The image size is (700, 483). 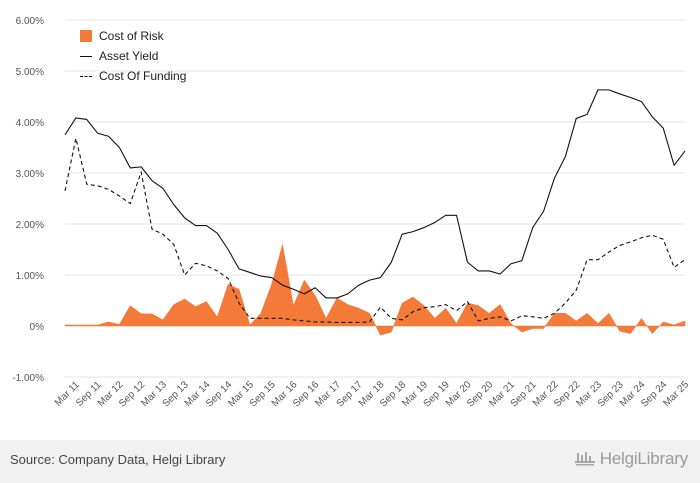 What do you see at coordinates (644, 458) in the screenshot?
I see `brand-name: HelgiLibrary` at bounding box center [644, 458].